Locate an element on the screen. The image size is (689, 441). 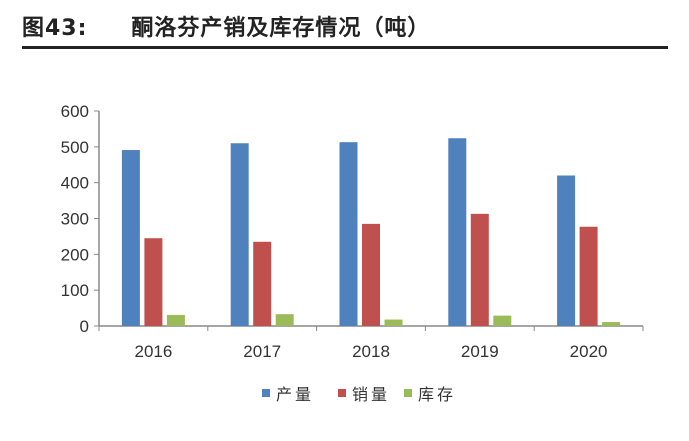
x-tick-label: 2019 is located at coordinates (480, 351).